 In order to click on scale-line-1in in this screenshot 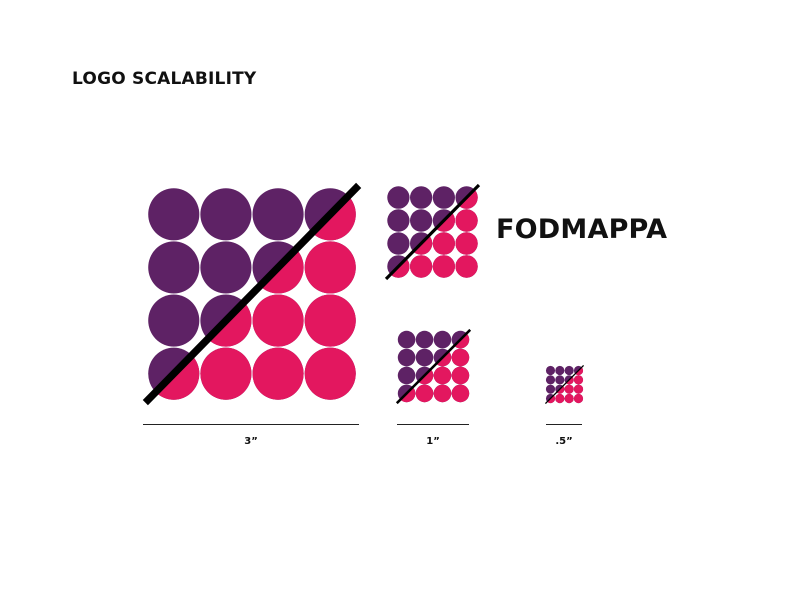, I will do `click(433, 424)`.